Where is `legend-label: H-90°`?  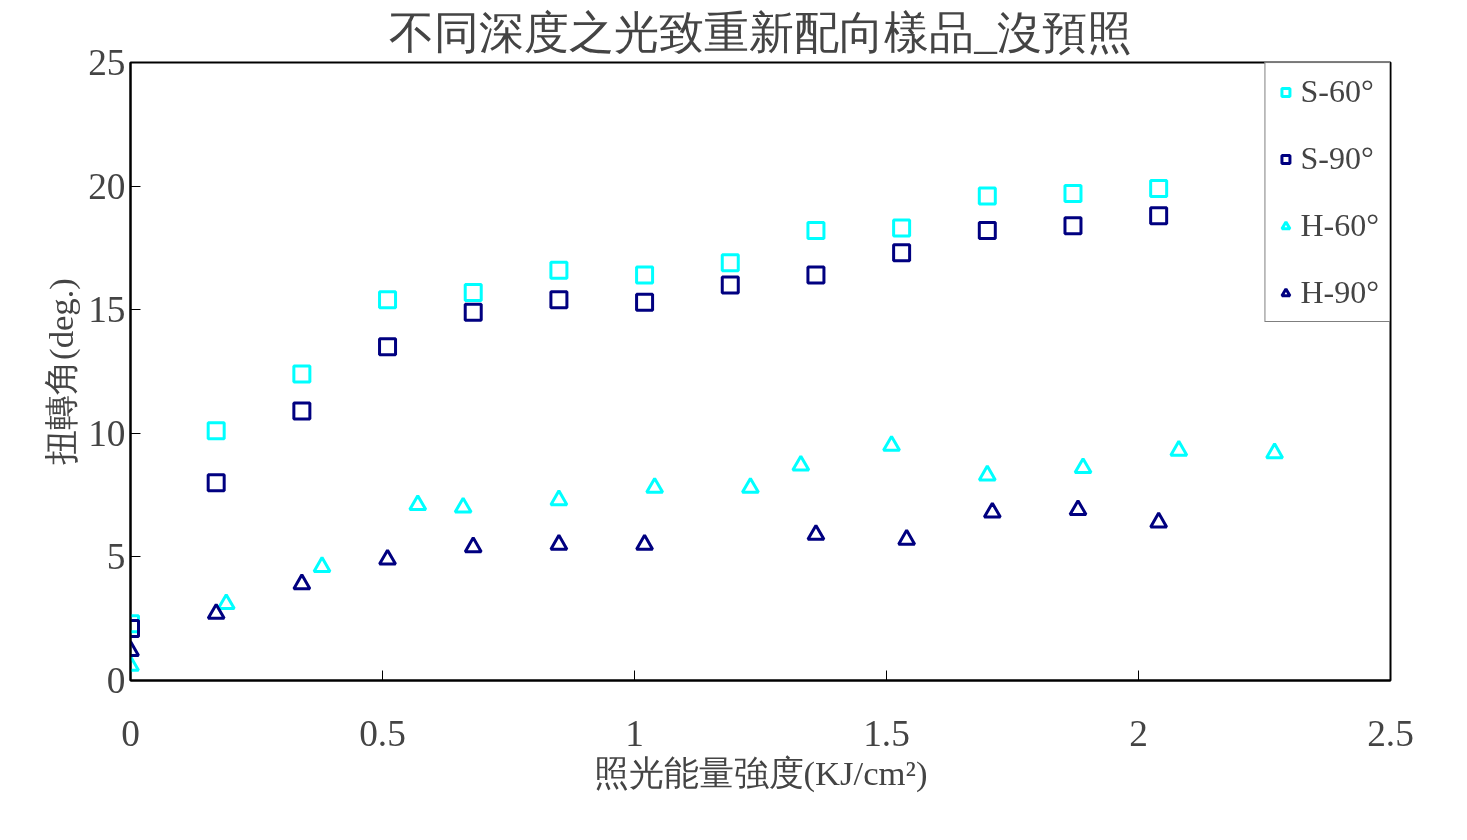 legend-label: H-90° is located at coordinates (1339, 292).